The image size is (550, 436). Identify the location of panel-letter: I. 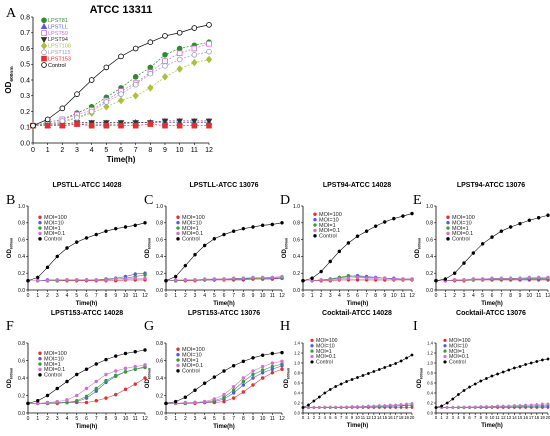
(415, 326).